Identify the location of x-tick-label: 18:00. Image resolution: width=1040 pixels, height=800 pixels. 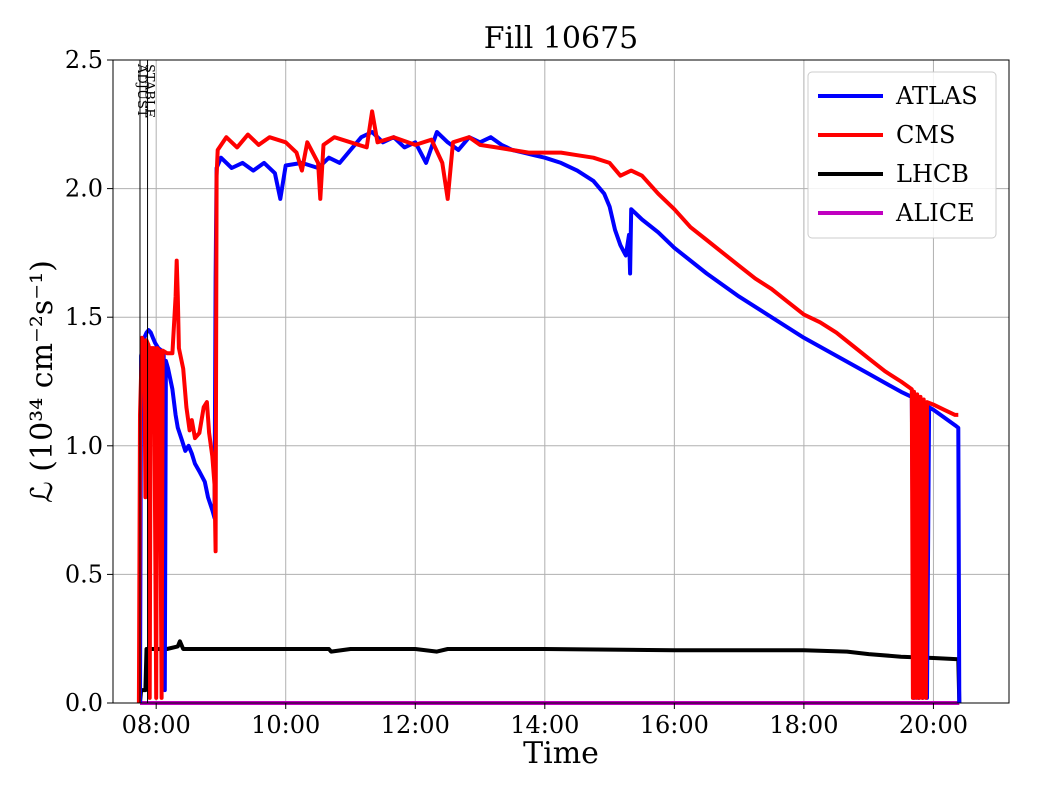
(803, 725).